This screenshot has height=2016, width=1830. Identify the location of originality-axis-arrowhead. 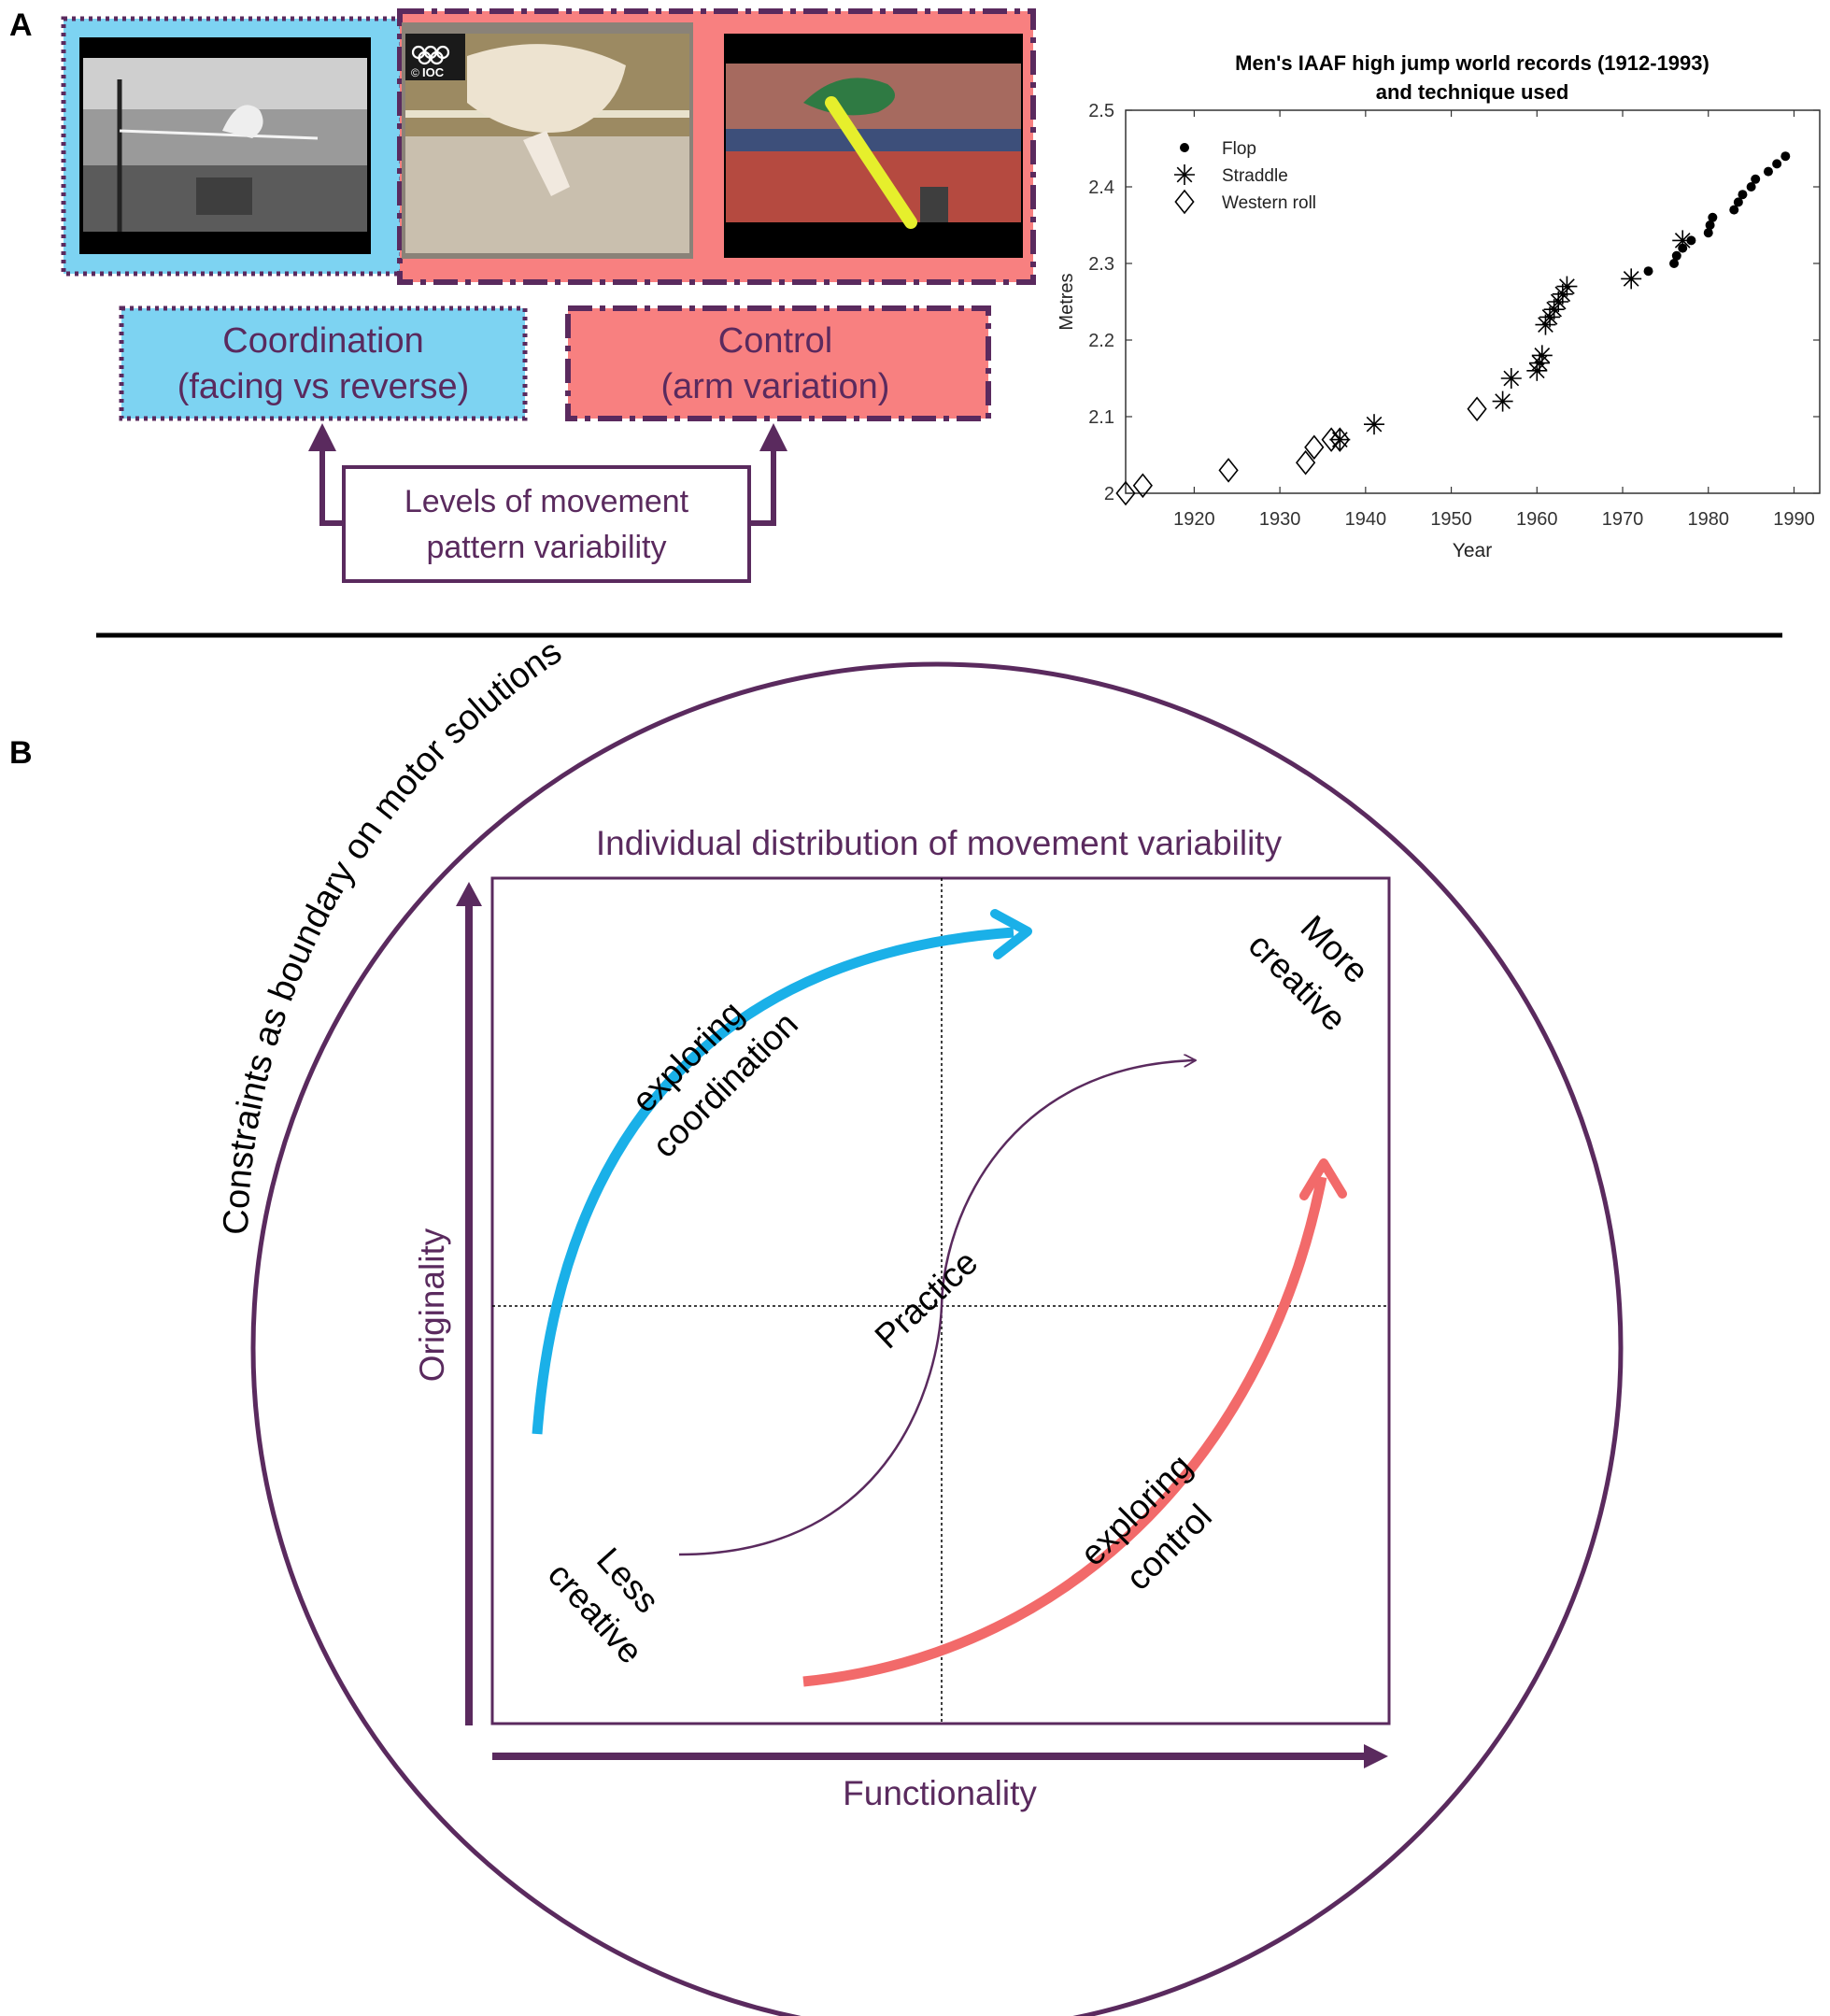
(469, 894).